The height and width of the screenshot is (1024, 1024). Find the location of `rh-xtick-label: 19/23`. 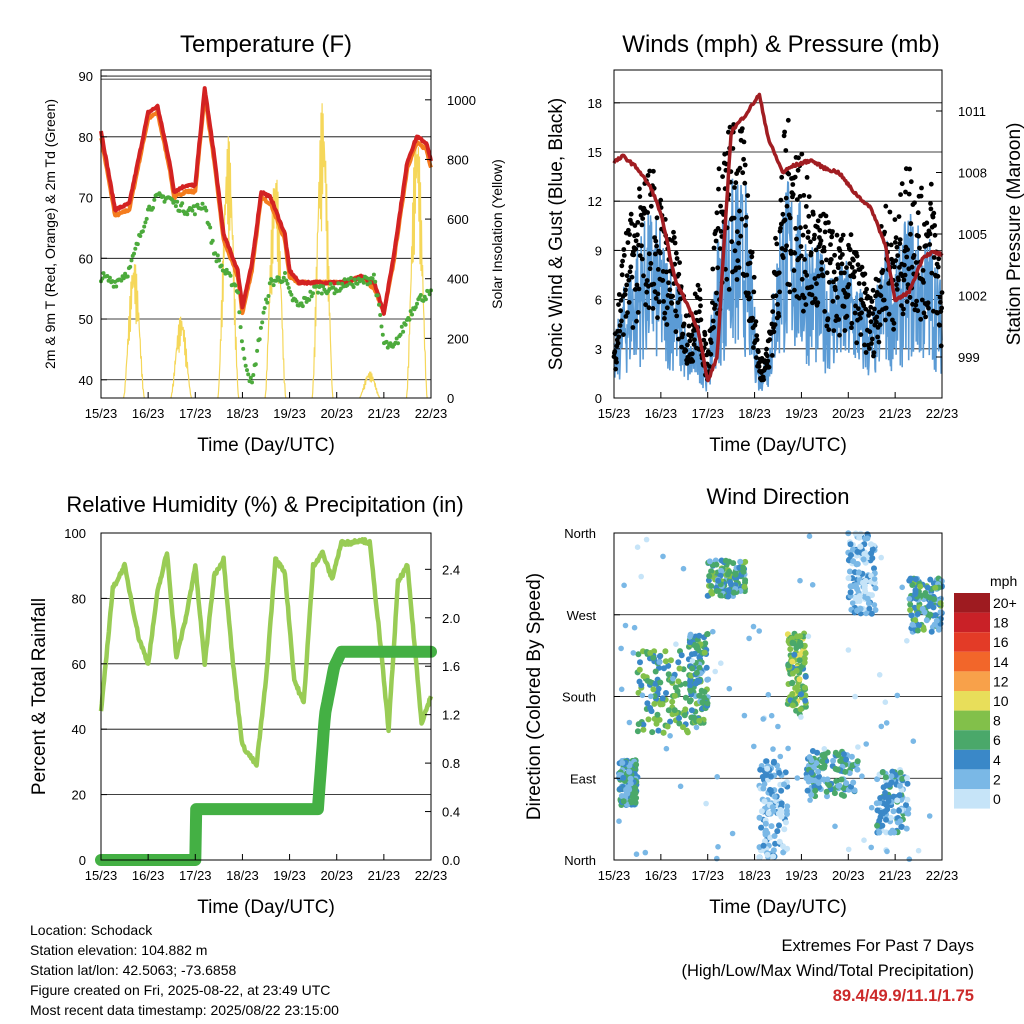

rh-xtick-label: 19/23 is located at coordinates (289, 875).